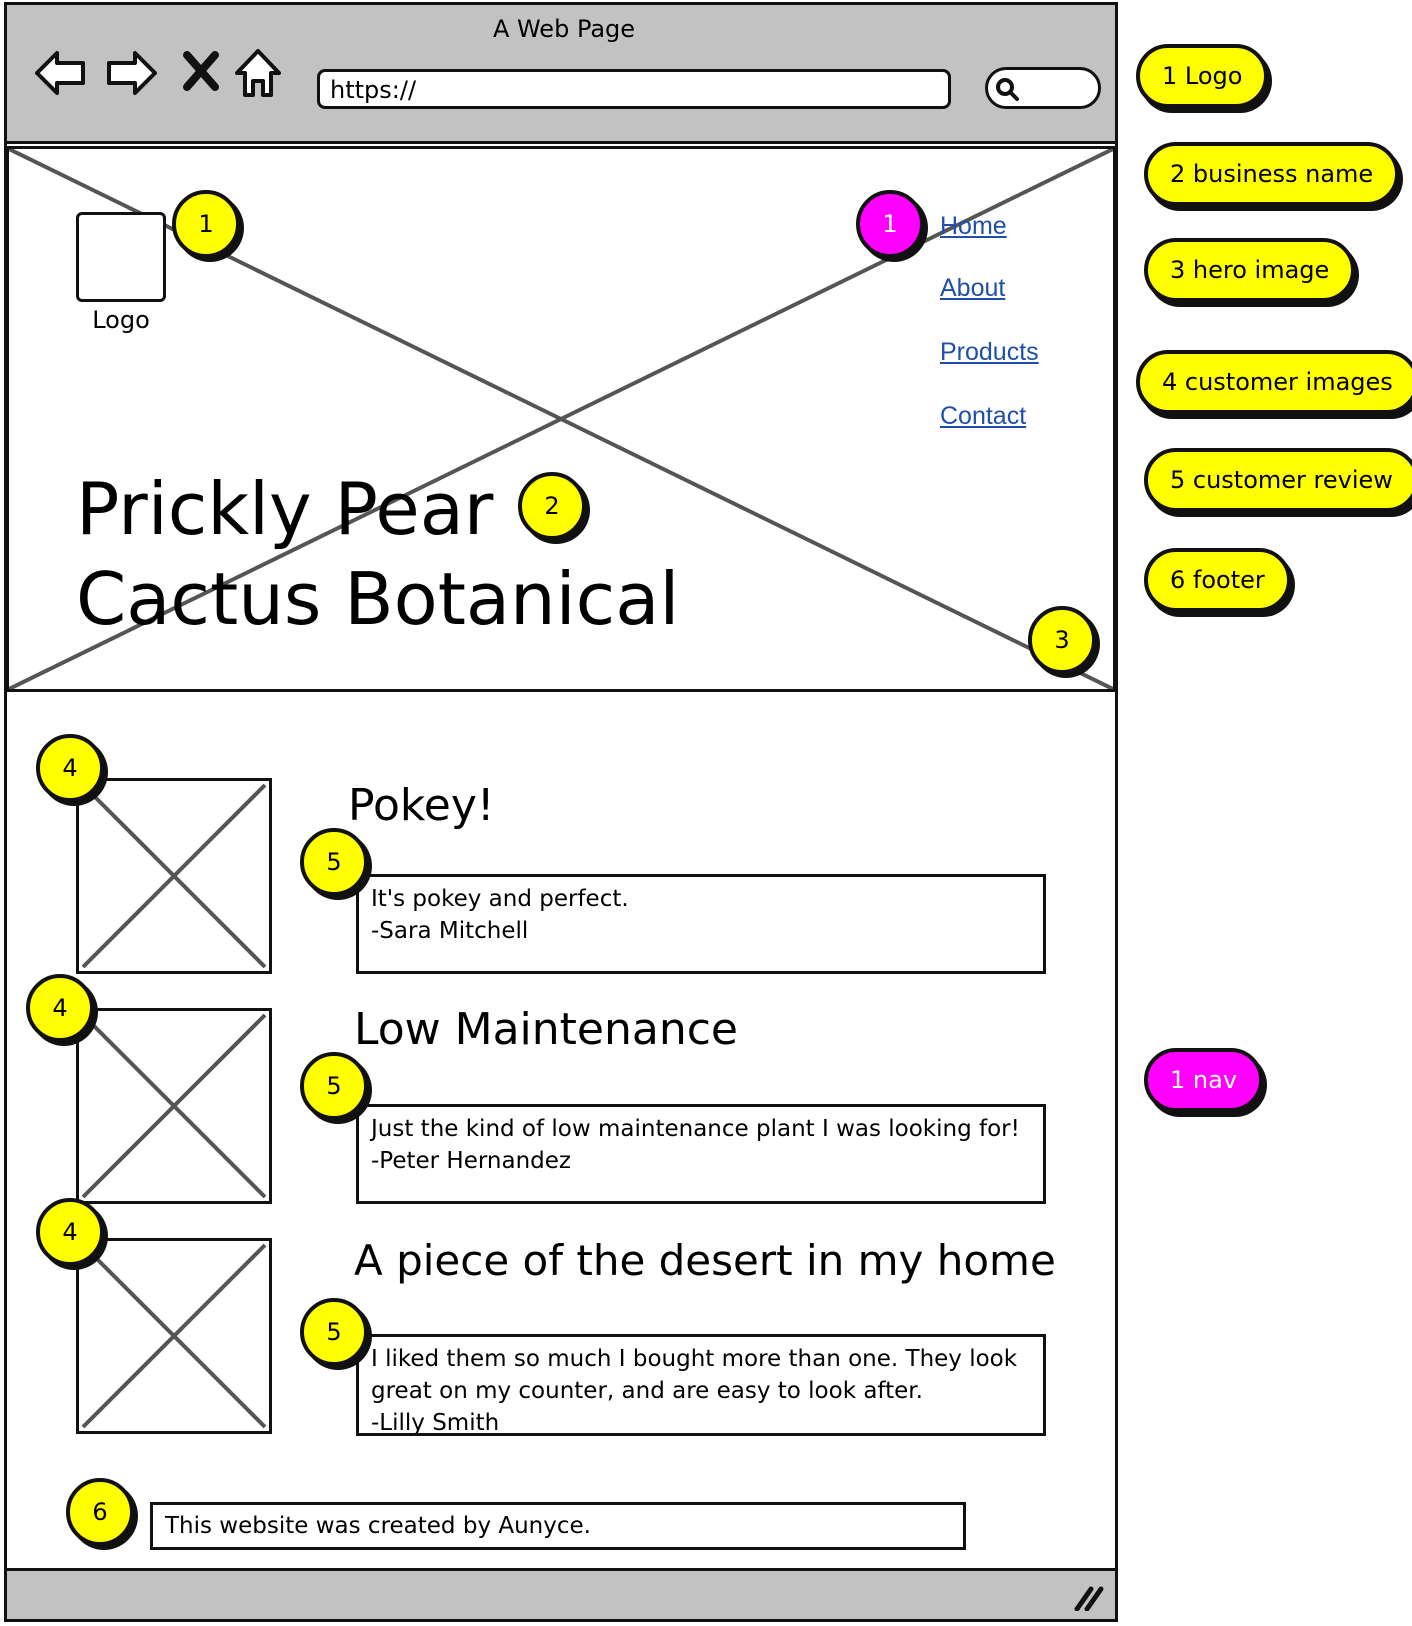 The width and height of the screenshot is (1412, 1626). Describe the element at coordinates (334, 1086) in the screenshot. I see `badge-customer-review-2: 5` at that location.